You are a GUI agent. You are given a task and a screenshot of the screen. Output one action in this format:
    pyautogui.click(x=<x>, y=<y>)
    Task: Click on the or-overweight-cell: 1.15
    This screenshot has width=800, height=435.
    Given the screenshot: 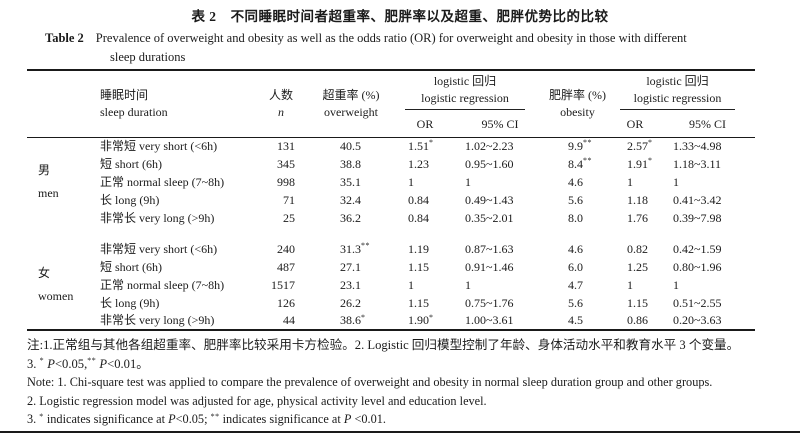 What is the action you would take?
    pyautogui.click(x=418, y=302)
    